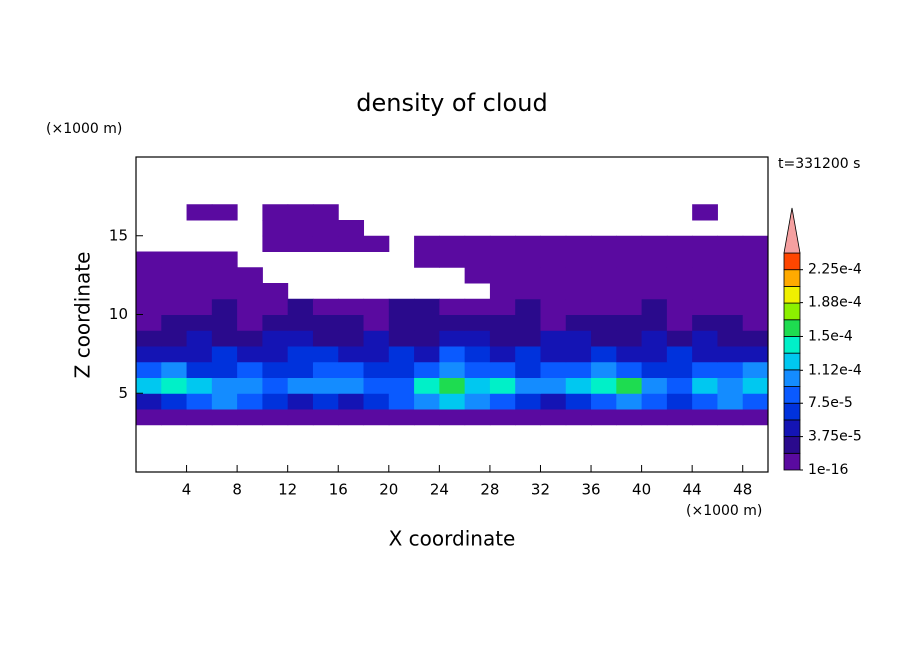 The image size is (904, 654). I want to click on x-tick-label: 40, so click(641, 490).